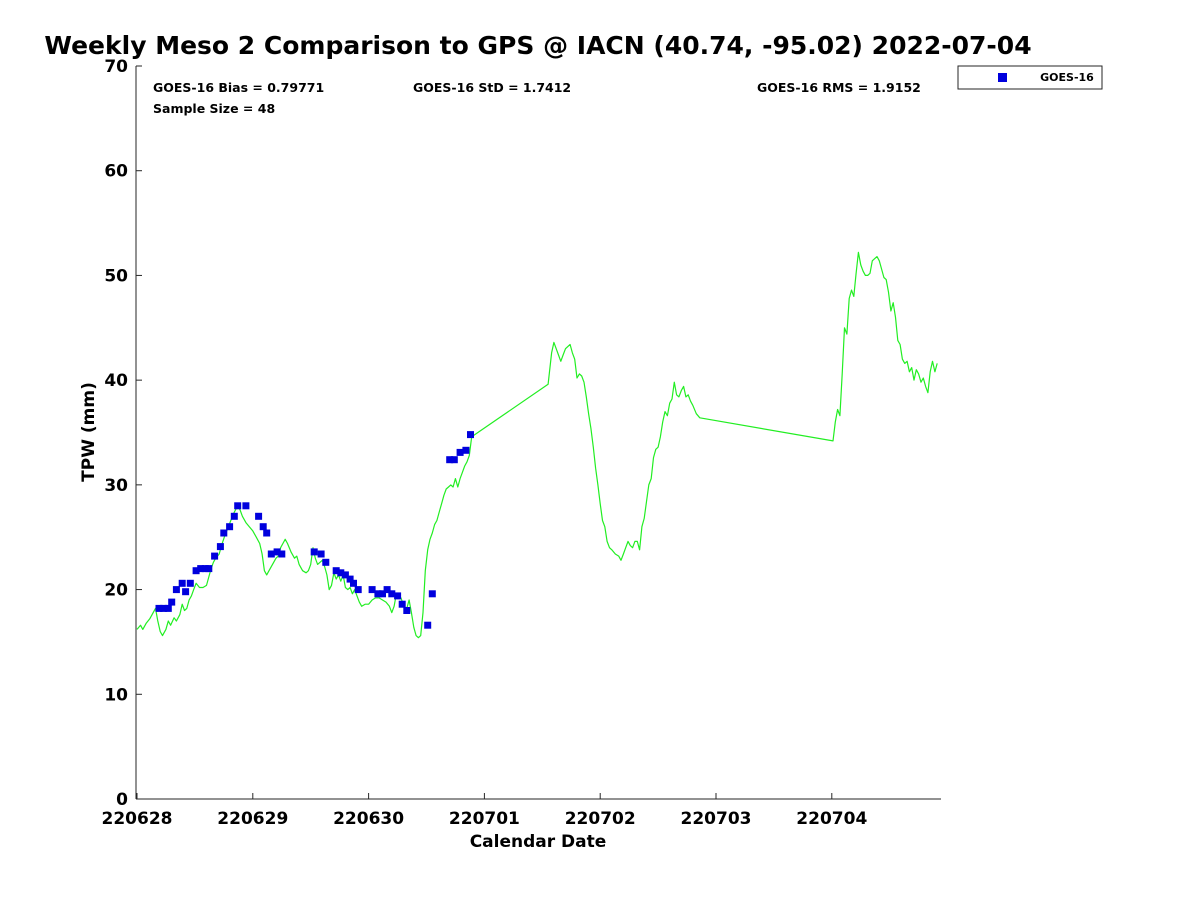 The image size is (1200, 900). What do you see at coordinates (214, 108) in the screenshot?
I see `sample-size-stat: Sample Size = 48` at bounding box center [214, 108].